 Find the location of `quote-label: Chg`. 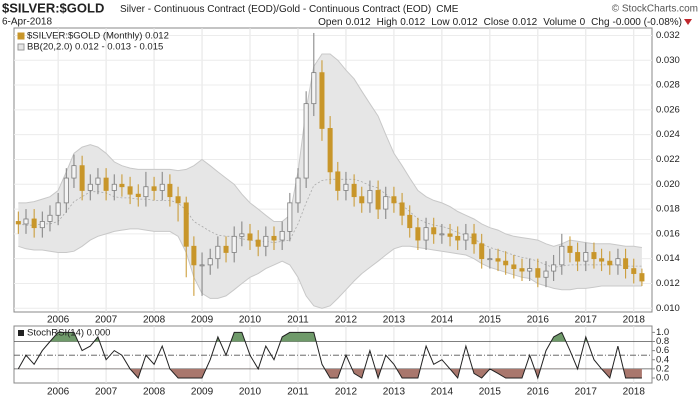

quote-label: Chg is located at coordinates (600, 22).